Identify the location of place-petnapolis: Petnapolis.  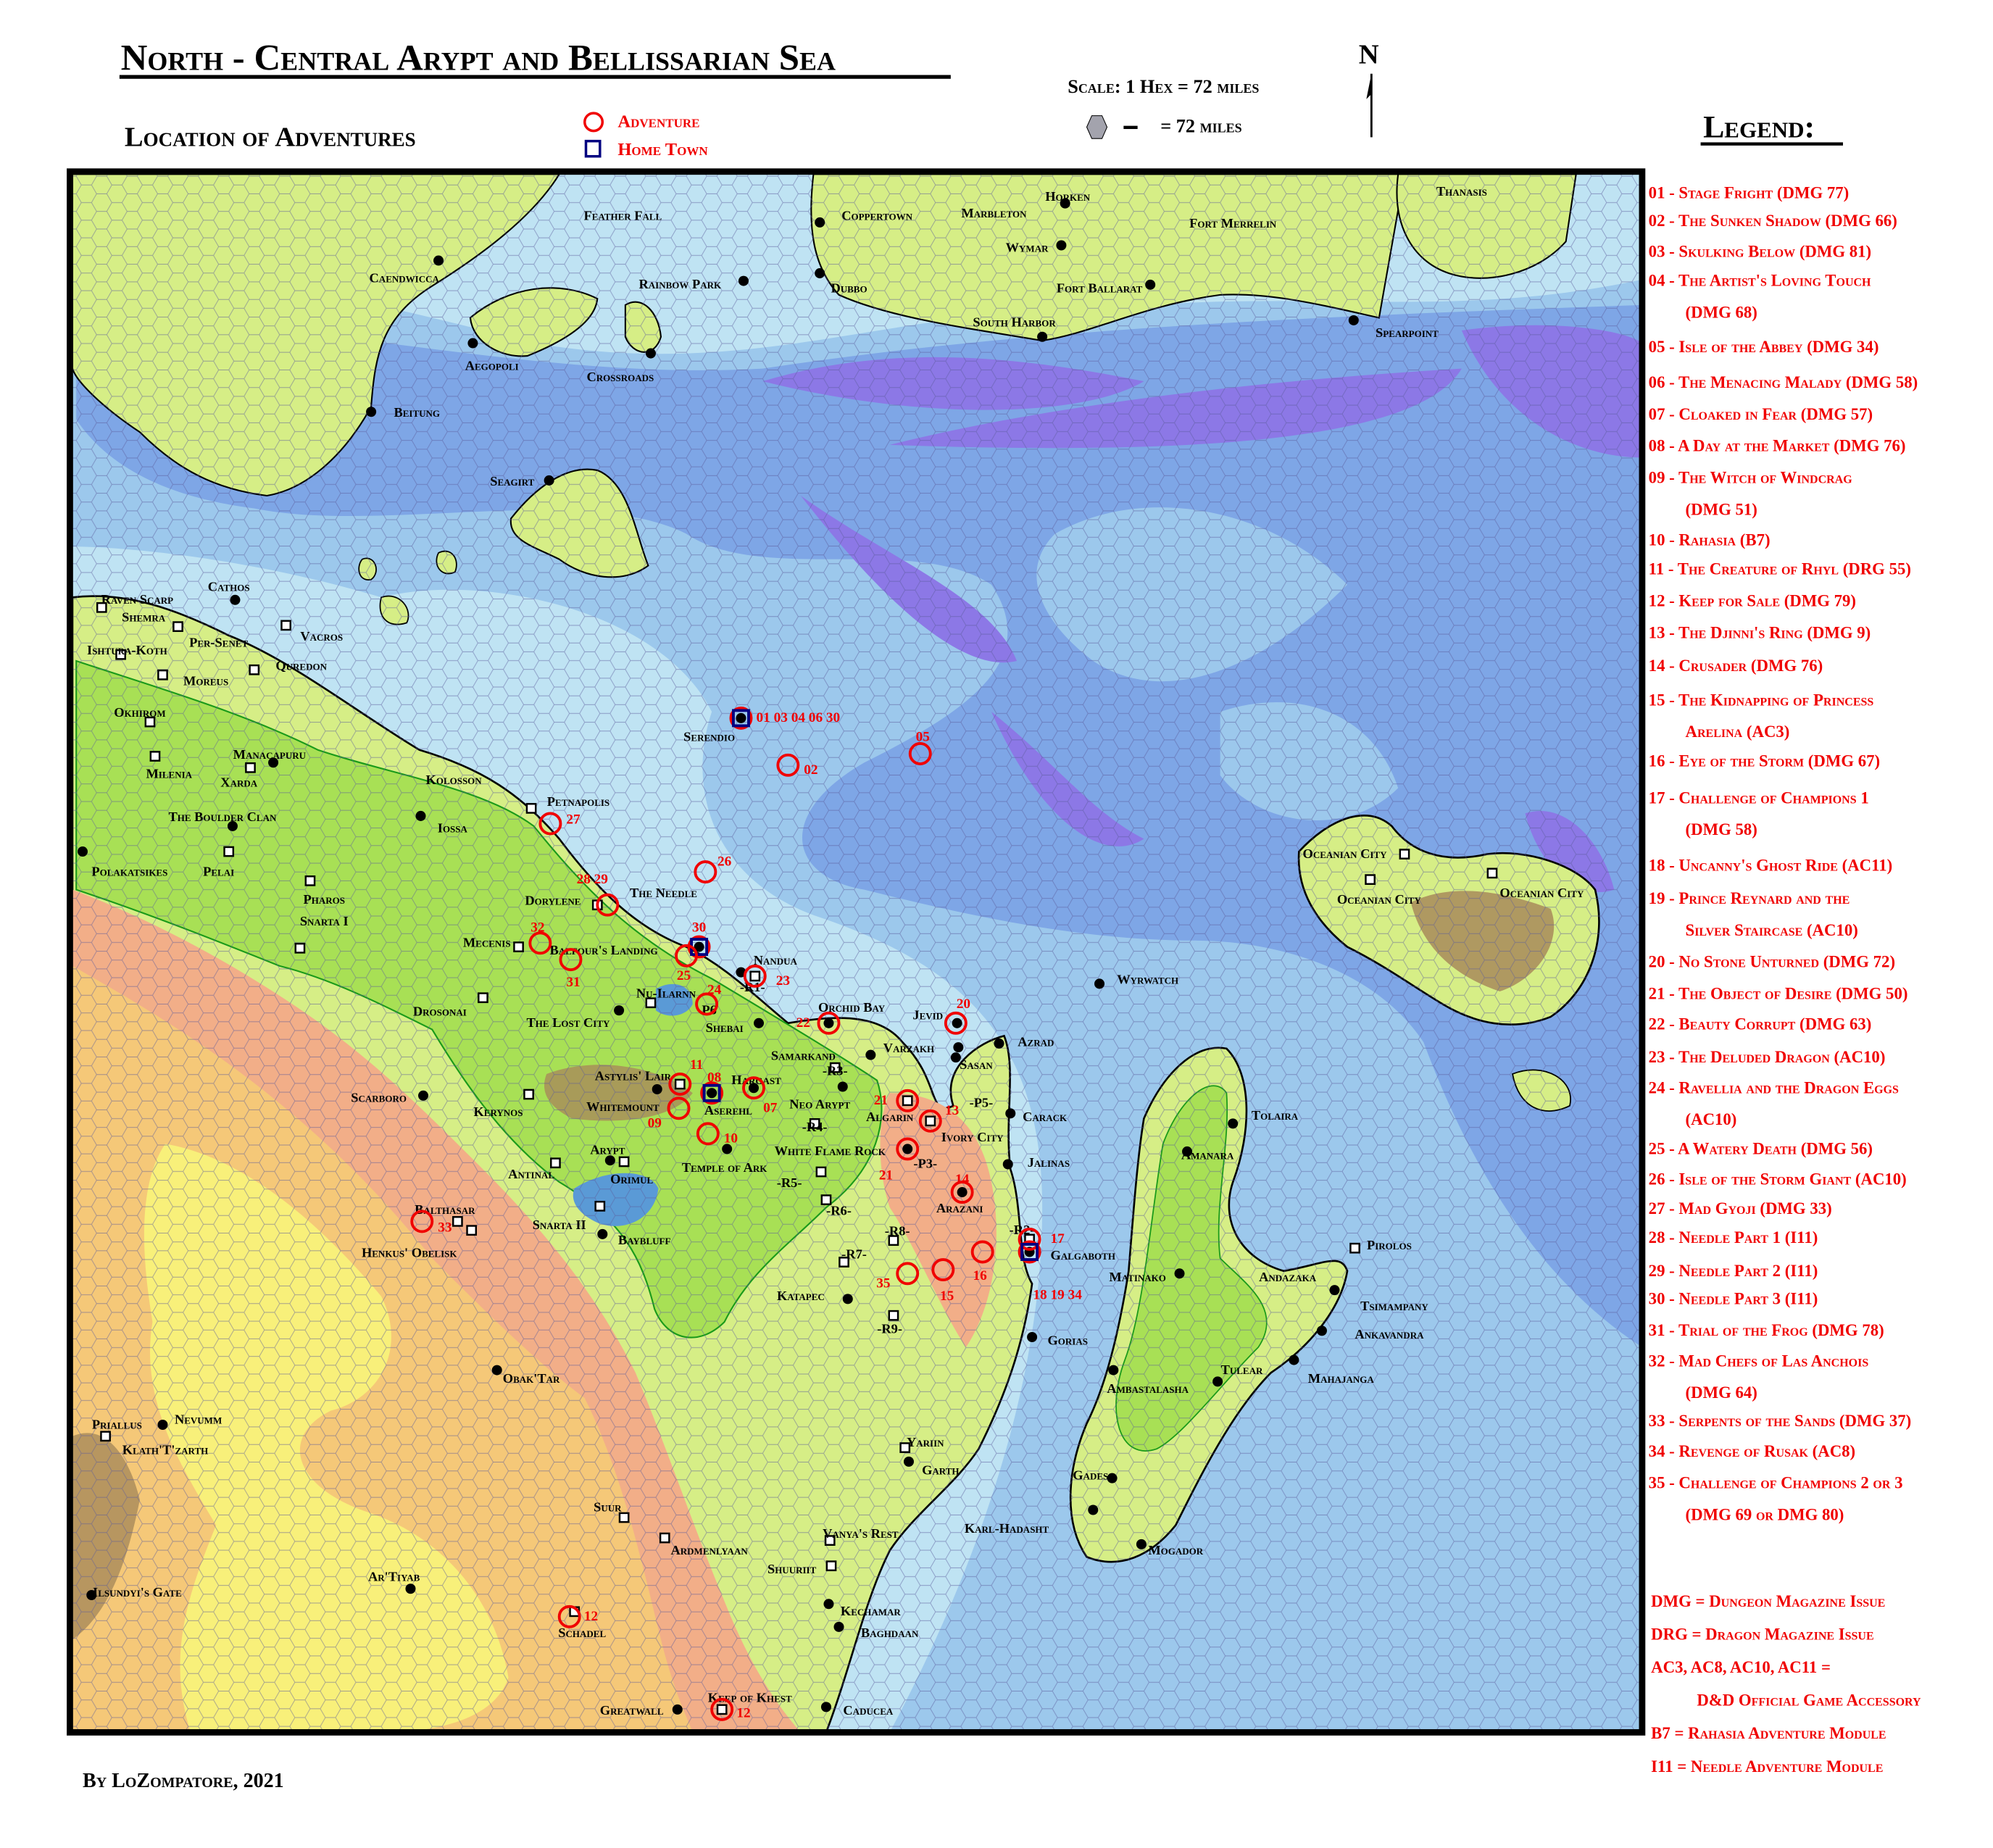
(567, 804).